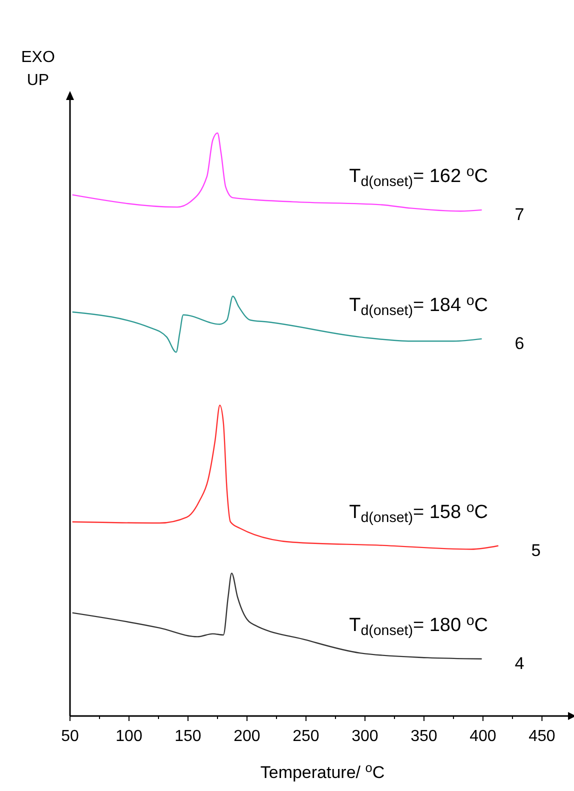 This screenshot has height=791, width=574. What do you see at coordinates (418, 512) in the screenshot?
I see `annotation: T$_{d(onset)}$= 158 $^{o}$C` at bounding box center [418, 512].